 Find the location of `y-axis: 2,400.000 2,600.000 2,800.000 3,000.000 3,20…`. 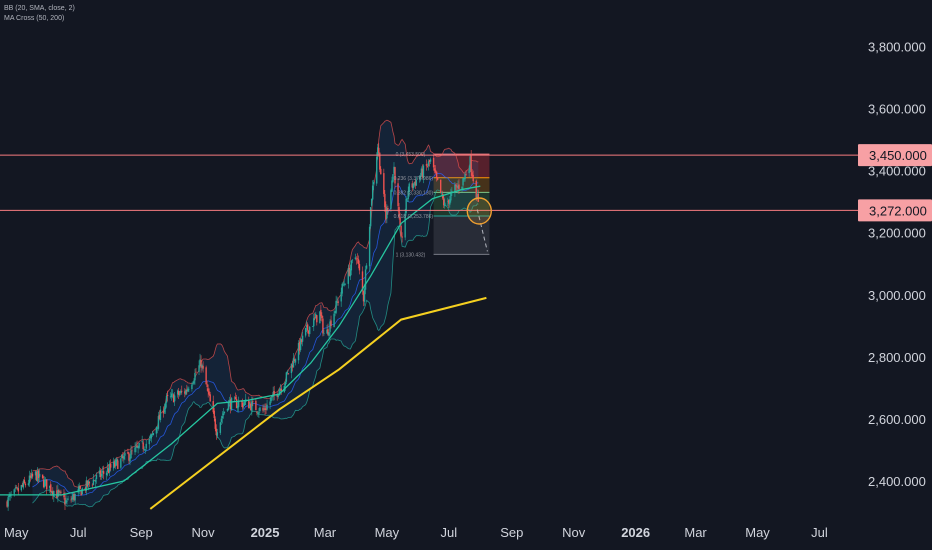

y-axis: 2,400.000 2,600.000 2,800.000 3,000.000 3,20… is located at coordinates (897, 264).